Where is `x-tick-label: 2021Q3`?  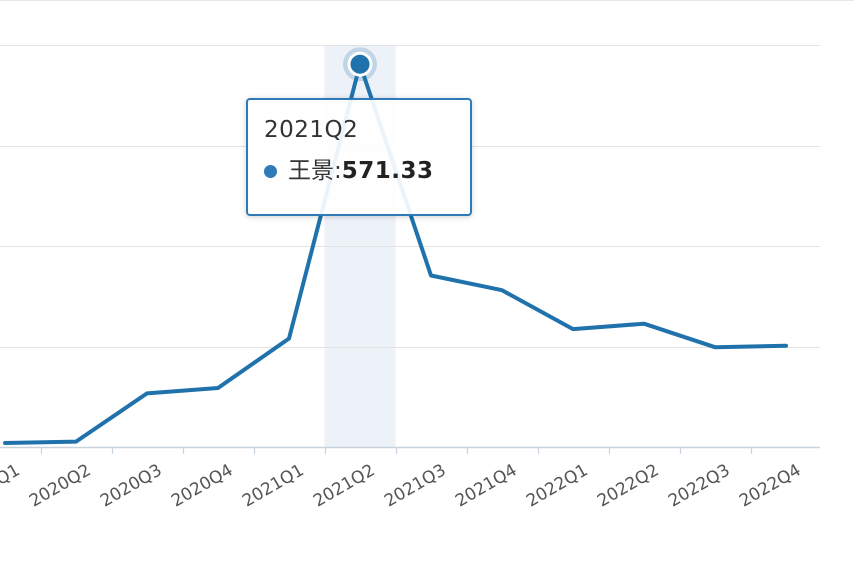 x-tick-label: 2021Q3 is located at coordinates (415, 485).